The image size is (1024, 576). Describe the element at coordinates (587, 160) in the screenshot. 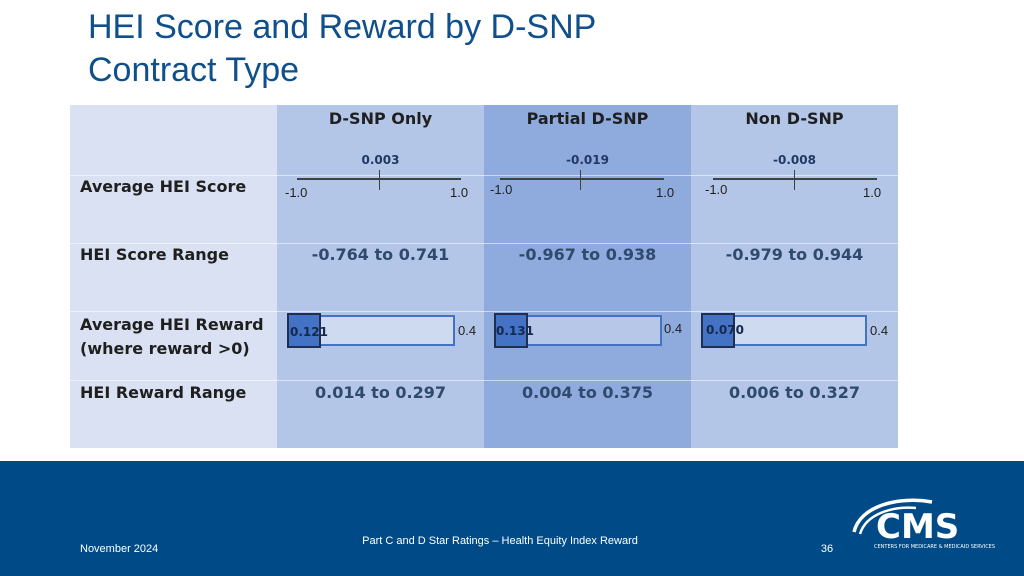

I see `avg-score-value: -0.019` at that location.